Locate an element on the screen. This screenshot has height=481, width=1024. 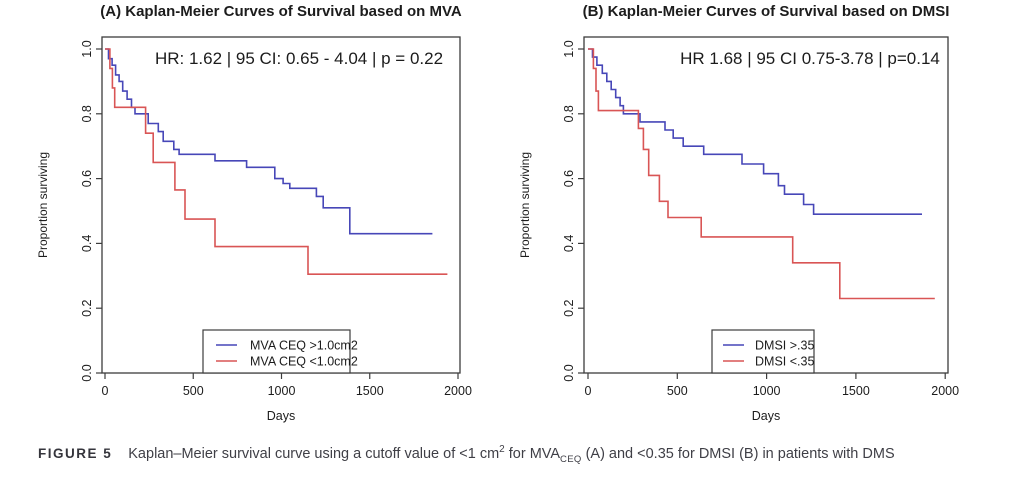
legend: DMSI >.35 DMSI <.35 is located at coordinates (763, 351).